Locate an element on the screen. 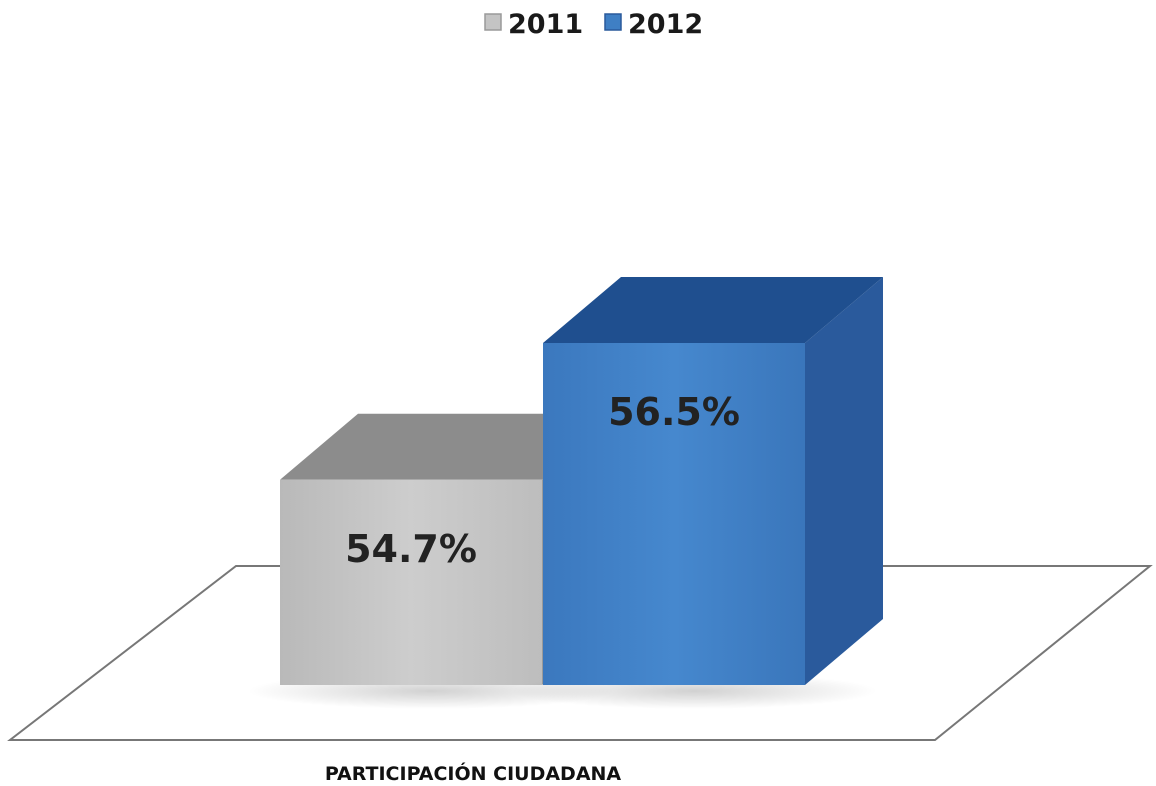 The height and width of the screenshot is (786, 1156). legend-item-2011: 2011 is located at coordinates (533, 24).